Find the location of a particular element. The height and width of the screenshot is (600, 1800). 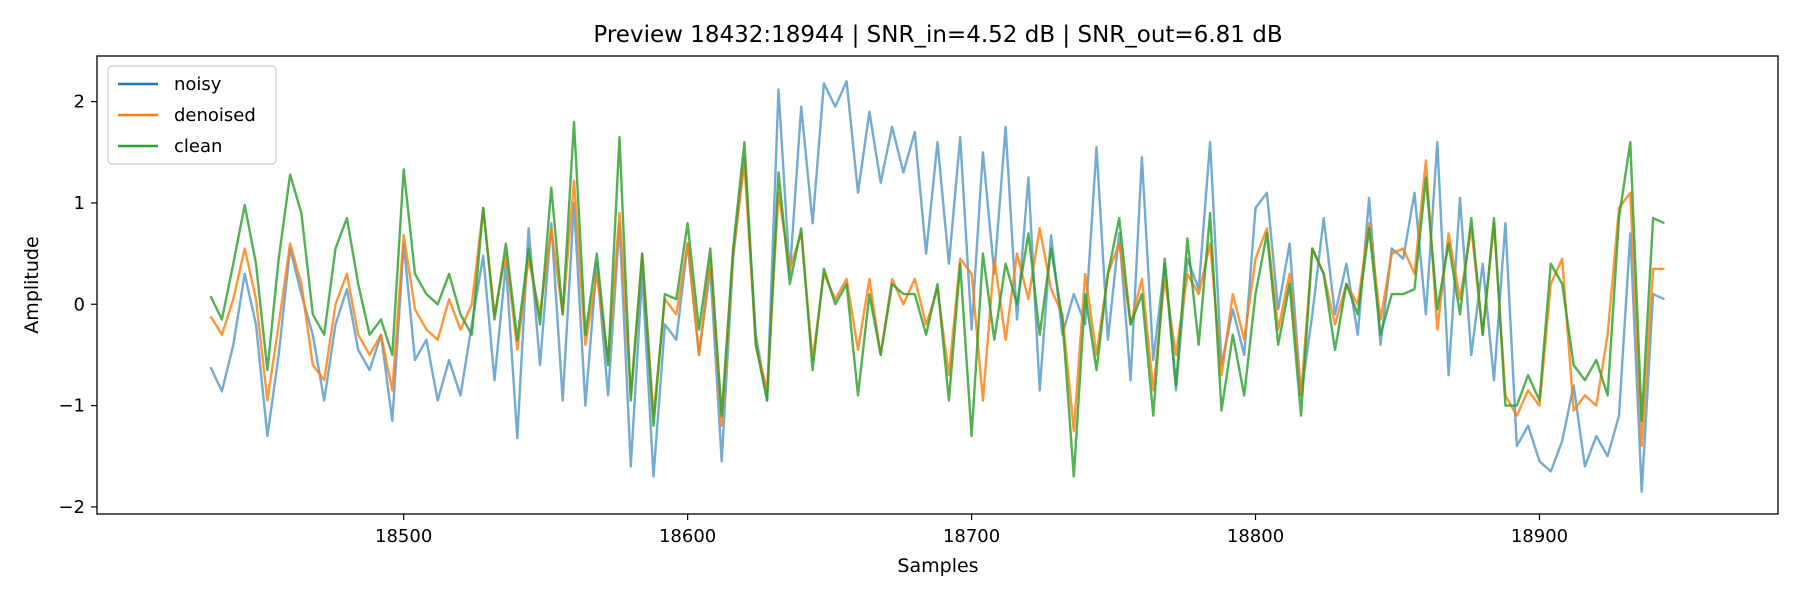

y-tick-label: −1 is located at coordinates (71, 406).